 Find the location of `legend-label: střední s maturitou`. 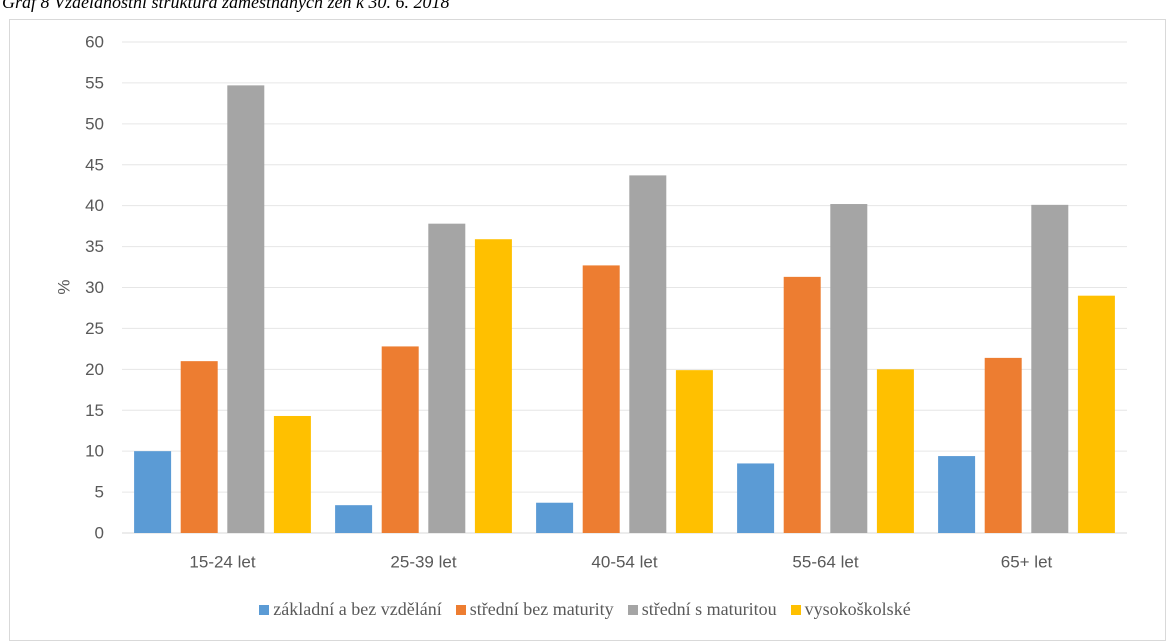

legend-label: střední s maturitou is located at coordinates (709, 609).